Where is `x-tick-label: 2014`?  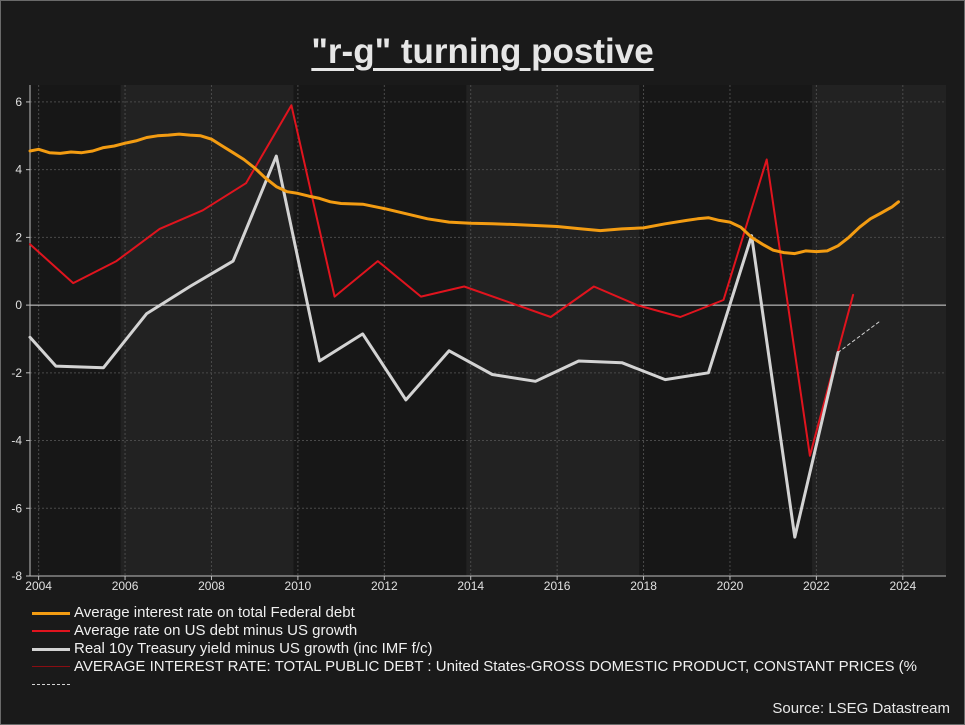
x-tick-label: 2014 is located at coordinates (470, 586).